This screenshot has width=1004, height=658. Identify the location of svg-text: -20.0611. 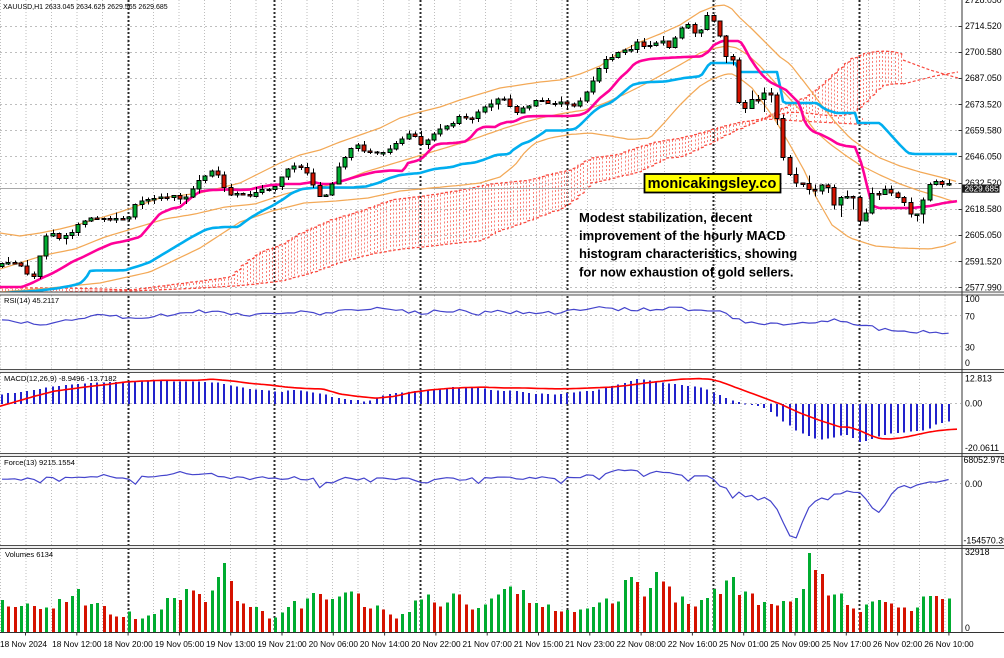
(982, 448).